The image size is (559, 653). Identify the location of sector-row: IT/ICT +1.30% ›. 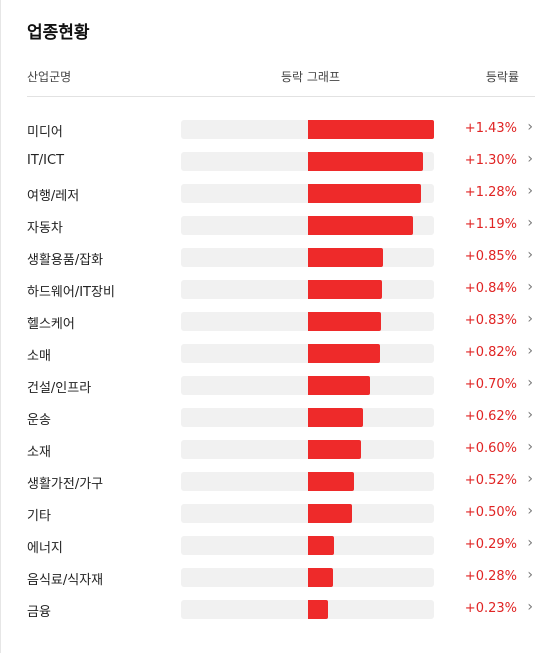
(282, 162).